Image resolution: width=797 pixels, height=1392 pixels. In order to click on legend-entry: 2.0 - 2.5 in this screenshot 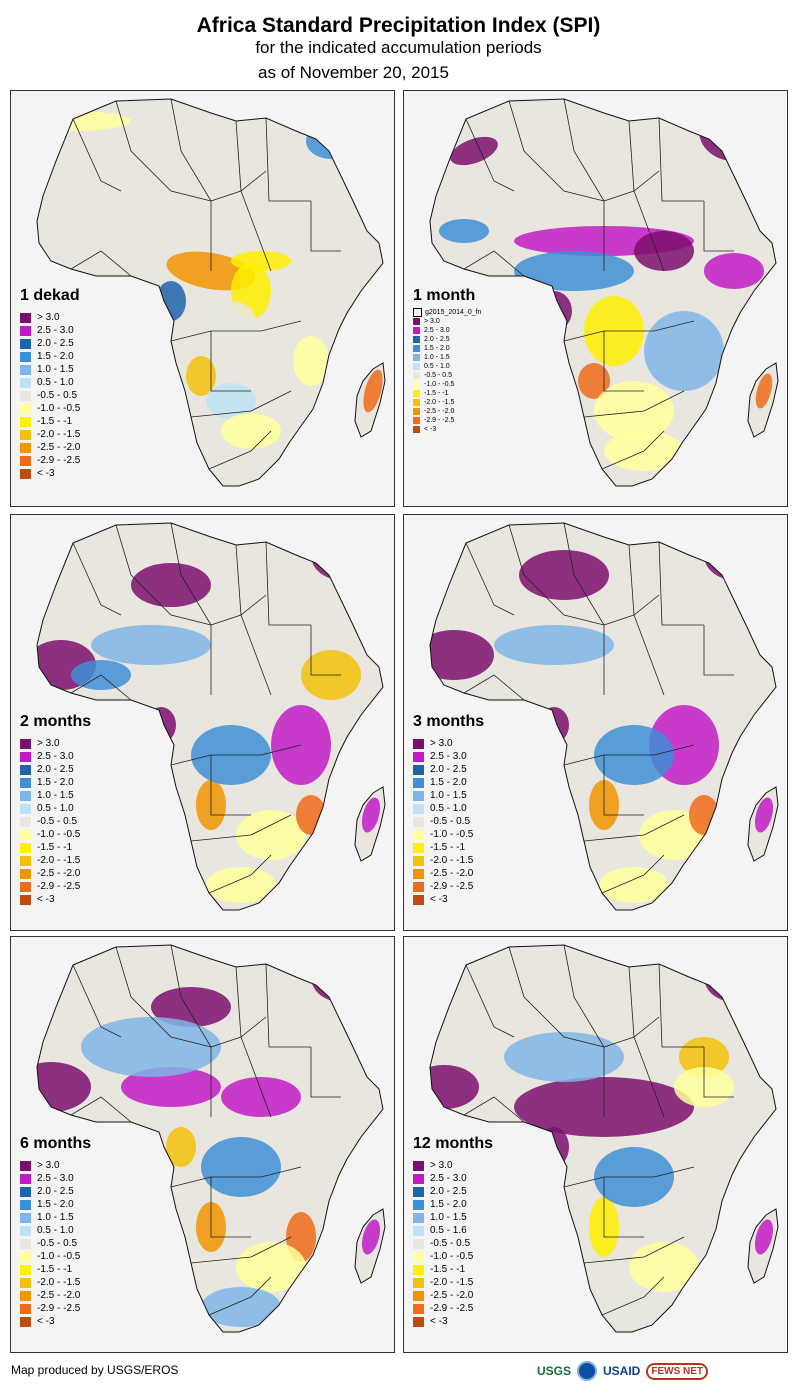, I will do `click(50, 343)`.